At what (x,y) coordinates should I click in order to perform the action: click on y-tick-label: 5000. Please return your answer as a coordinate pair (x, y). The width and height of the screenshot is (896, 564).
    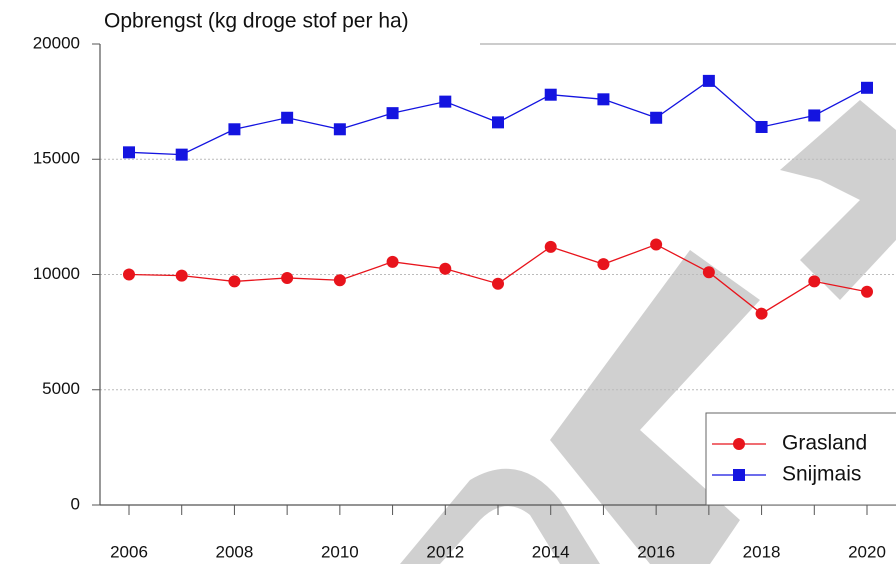
    Looking at the image, I should click on (61, 388).